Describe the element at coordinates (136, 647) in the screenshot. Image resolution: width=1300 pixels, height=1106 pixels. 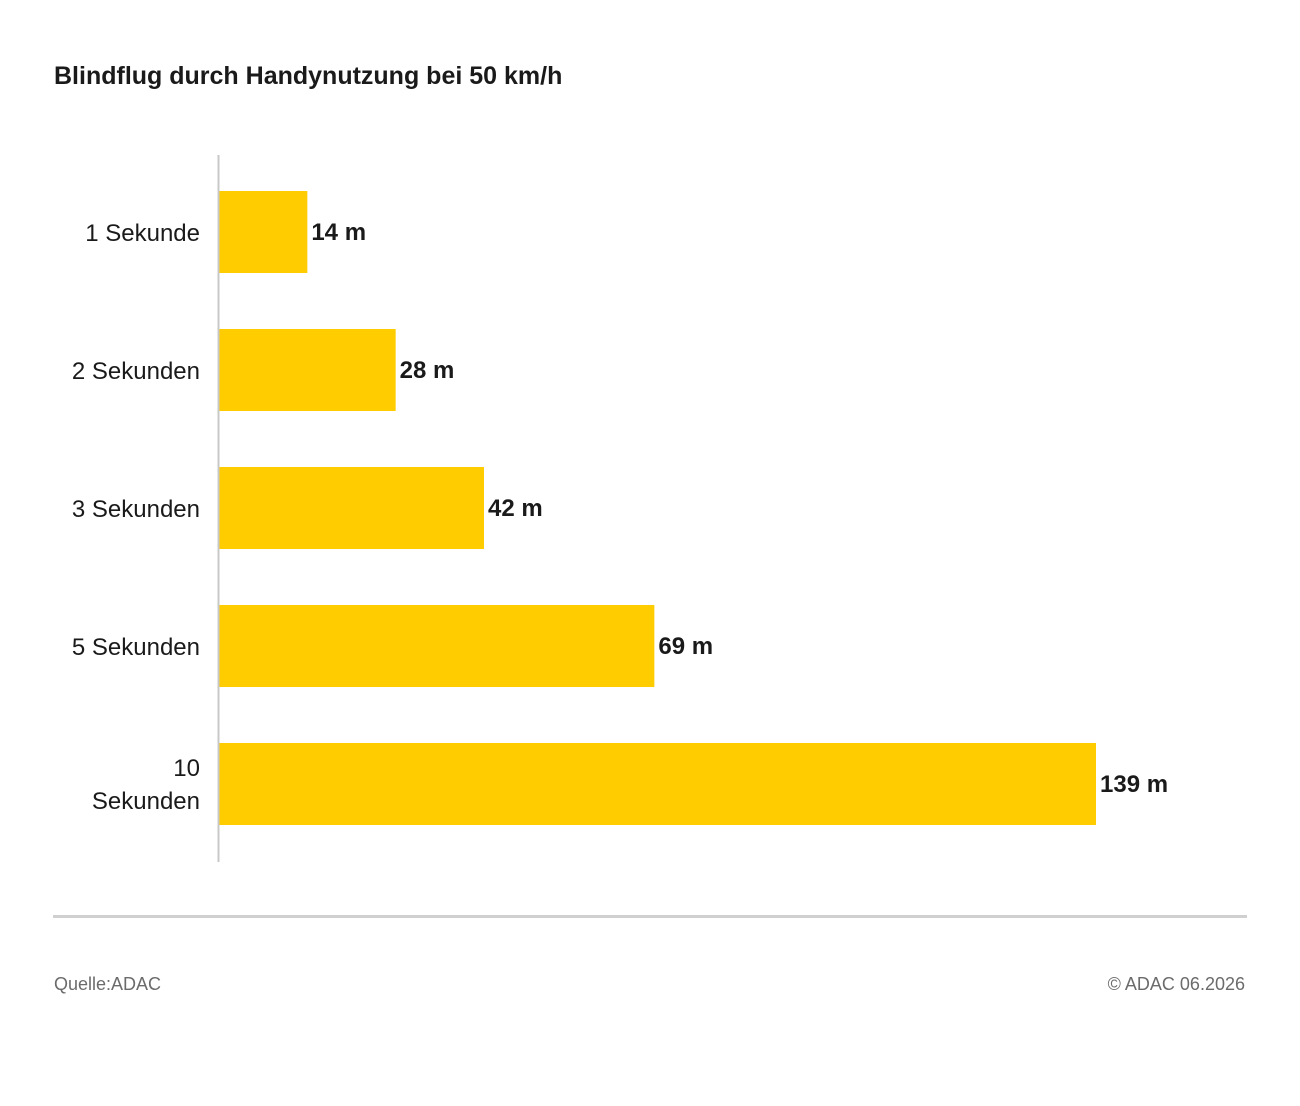
I see `category-label: 5 Sekunden` at that location.